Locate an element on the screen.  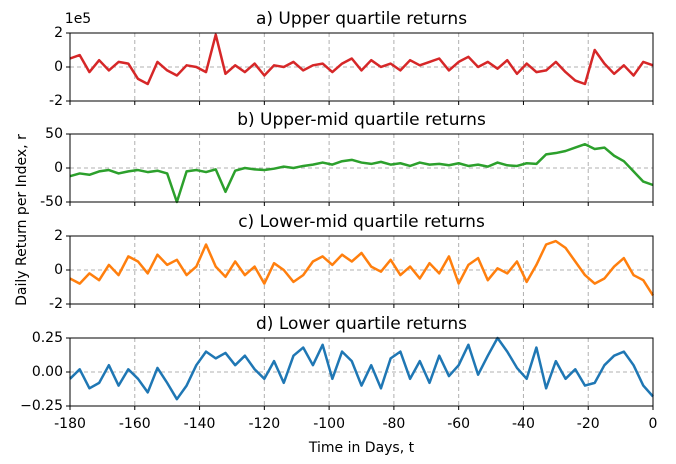
offset-text: 1e5 is located at coordinates (78, 19).